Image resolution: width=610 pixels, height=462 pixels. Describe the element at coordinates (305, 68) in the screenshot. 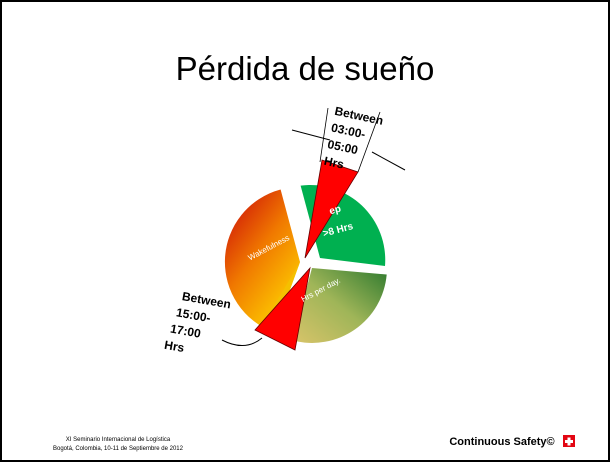

I see `title: Pérdida de sueño` at that location.